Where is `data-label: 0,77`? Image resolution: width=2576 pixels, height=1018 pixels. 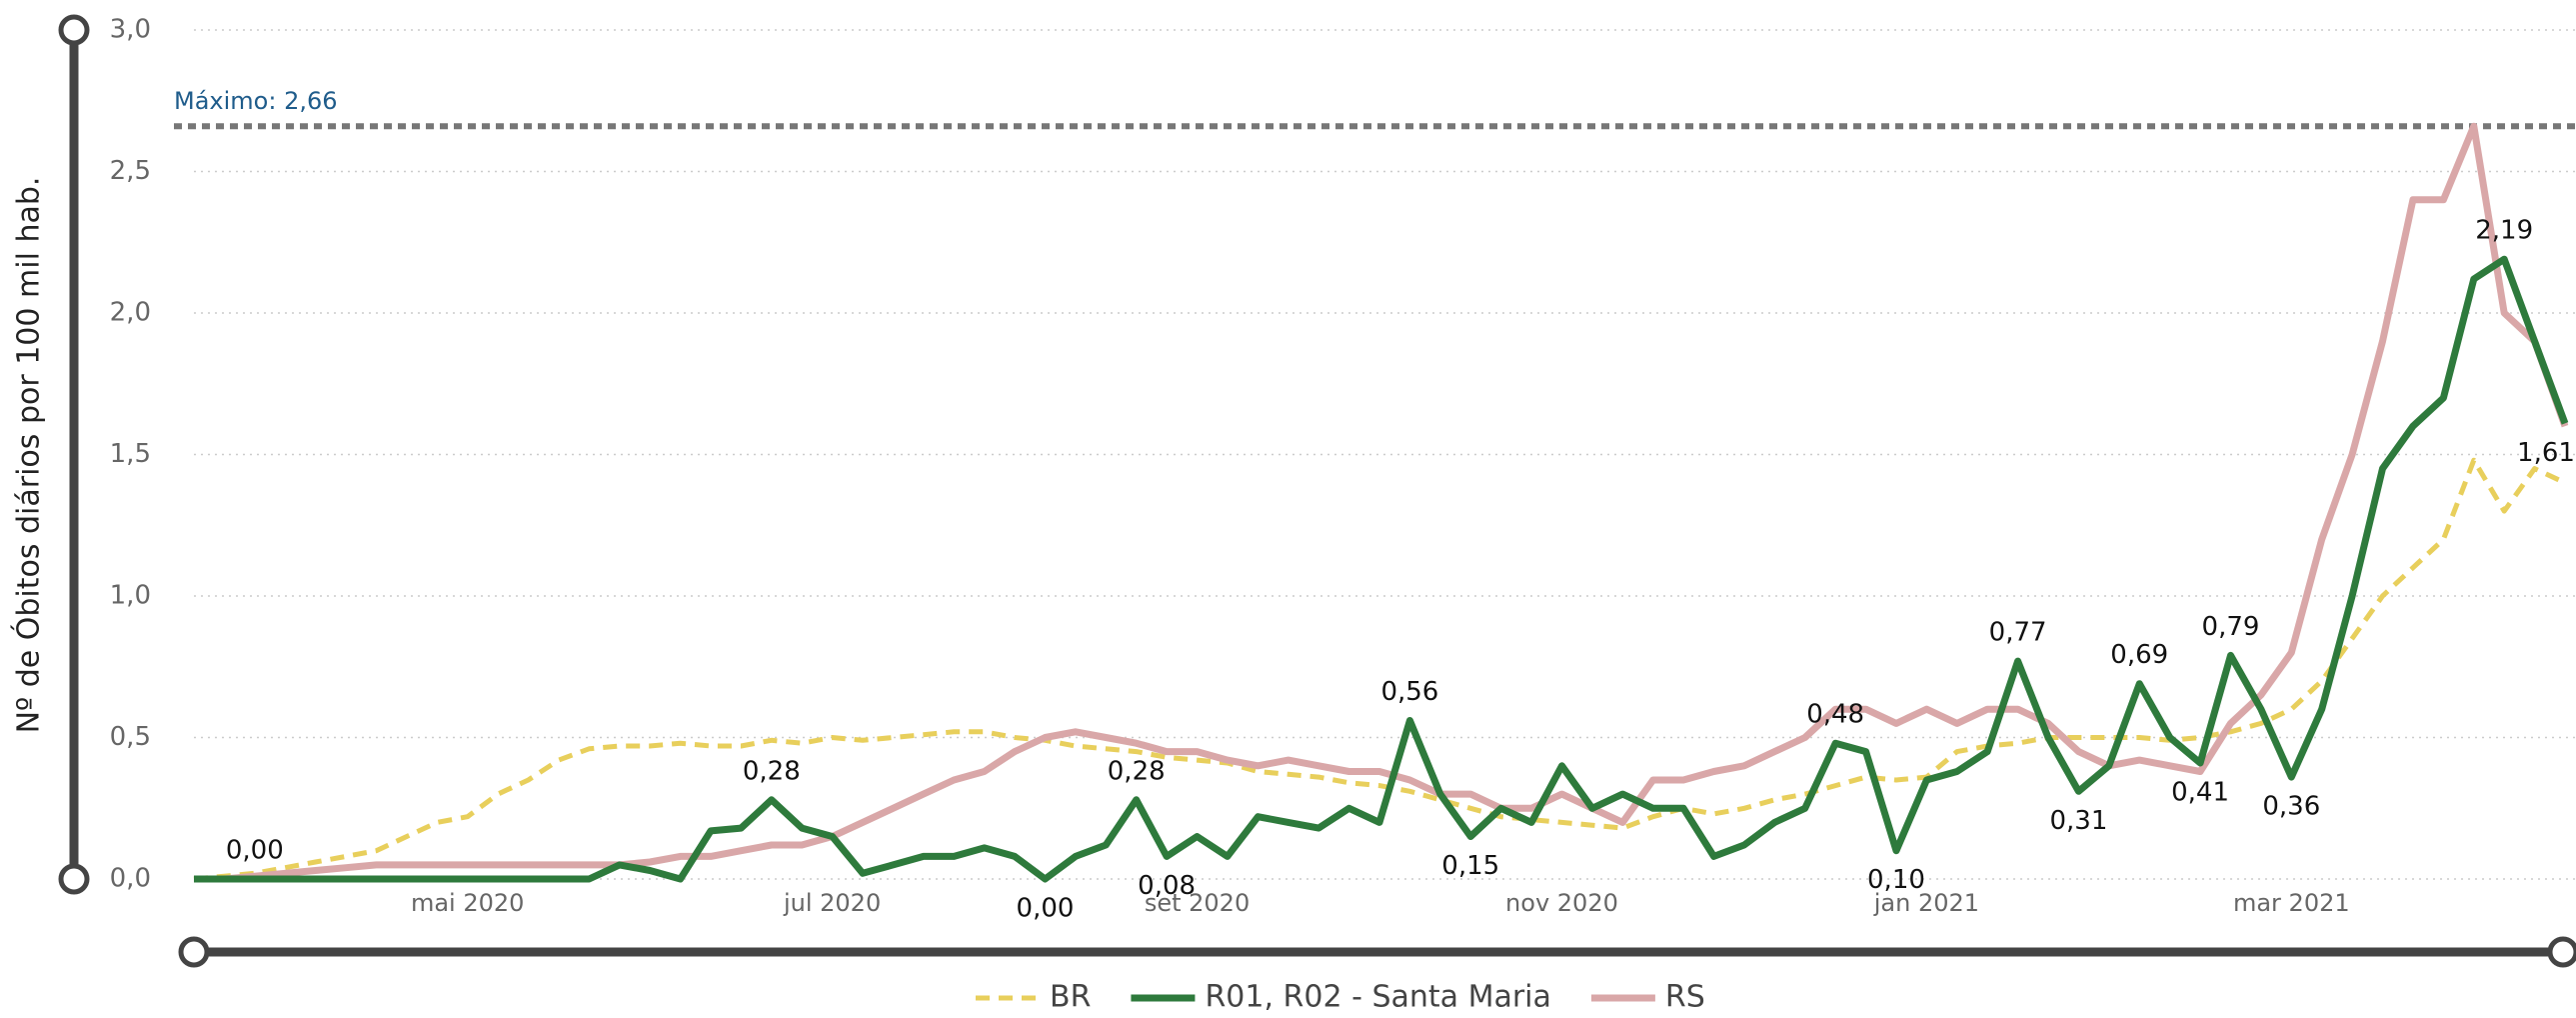
data-label: 0,77 is located at coordinates (2018, 633).